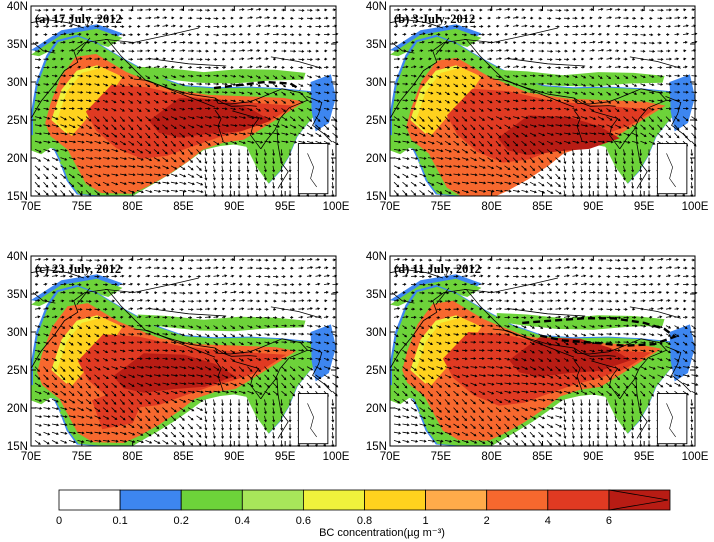 This screenshot has width=714, height=542. Describe the element at coordinates (548, 521) in the screenshot. I see `colorbar-tick-label: 4` at that location.